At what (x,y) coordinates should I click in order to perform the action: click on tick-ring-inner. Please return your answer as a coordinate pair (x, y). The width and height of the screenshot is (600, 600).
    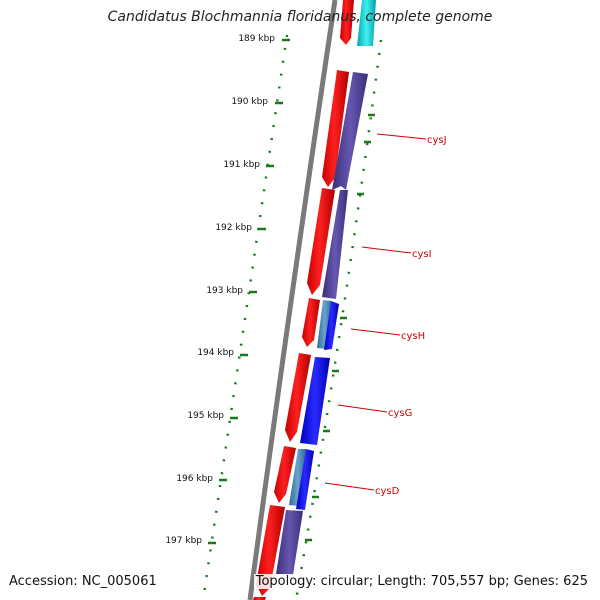
    Looking at the image, I should click on (338, 319).